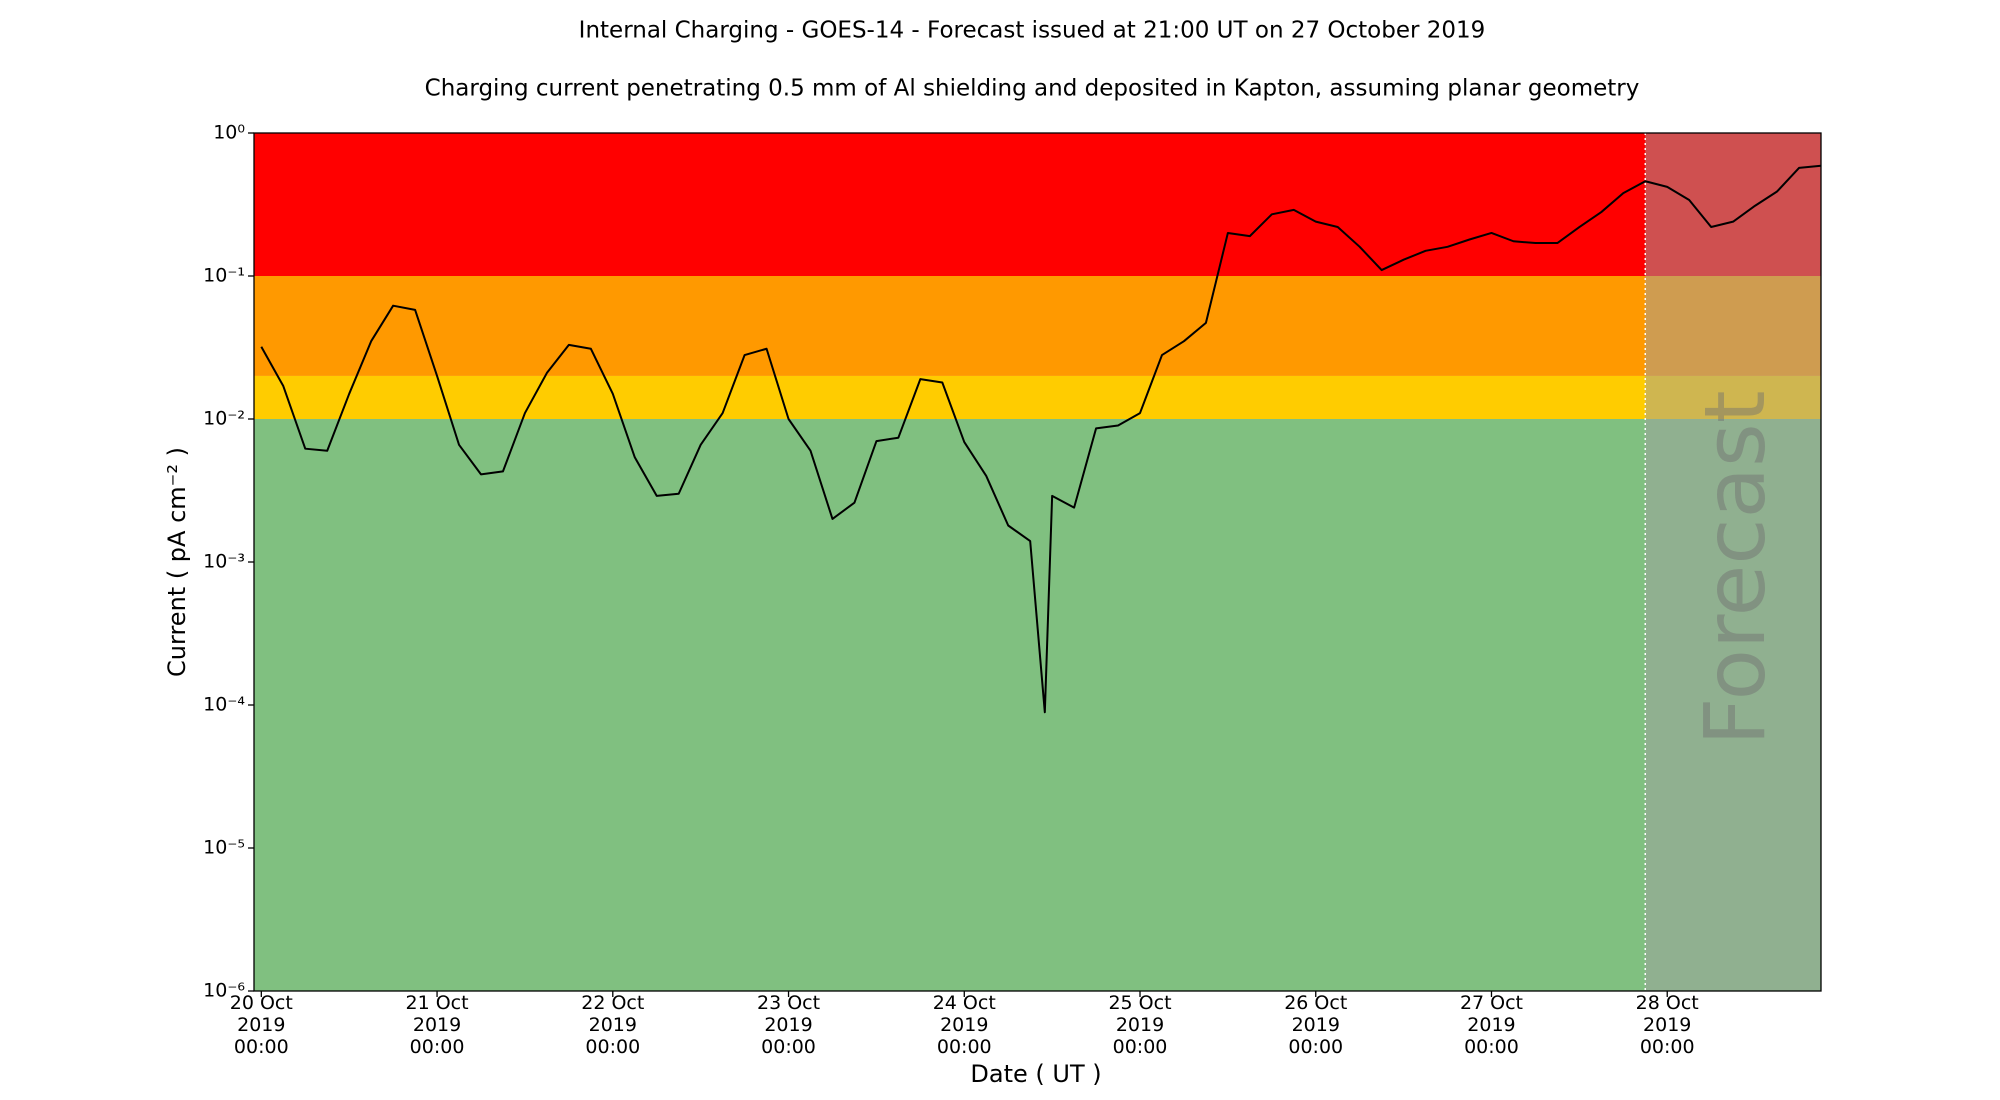  Describe the element at coordinates (964, 1025) in the screenshot. I see `x-tick-label: 24 Oct 2019 00:00` at that location.